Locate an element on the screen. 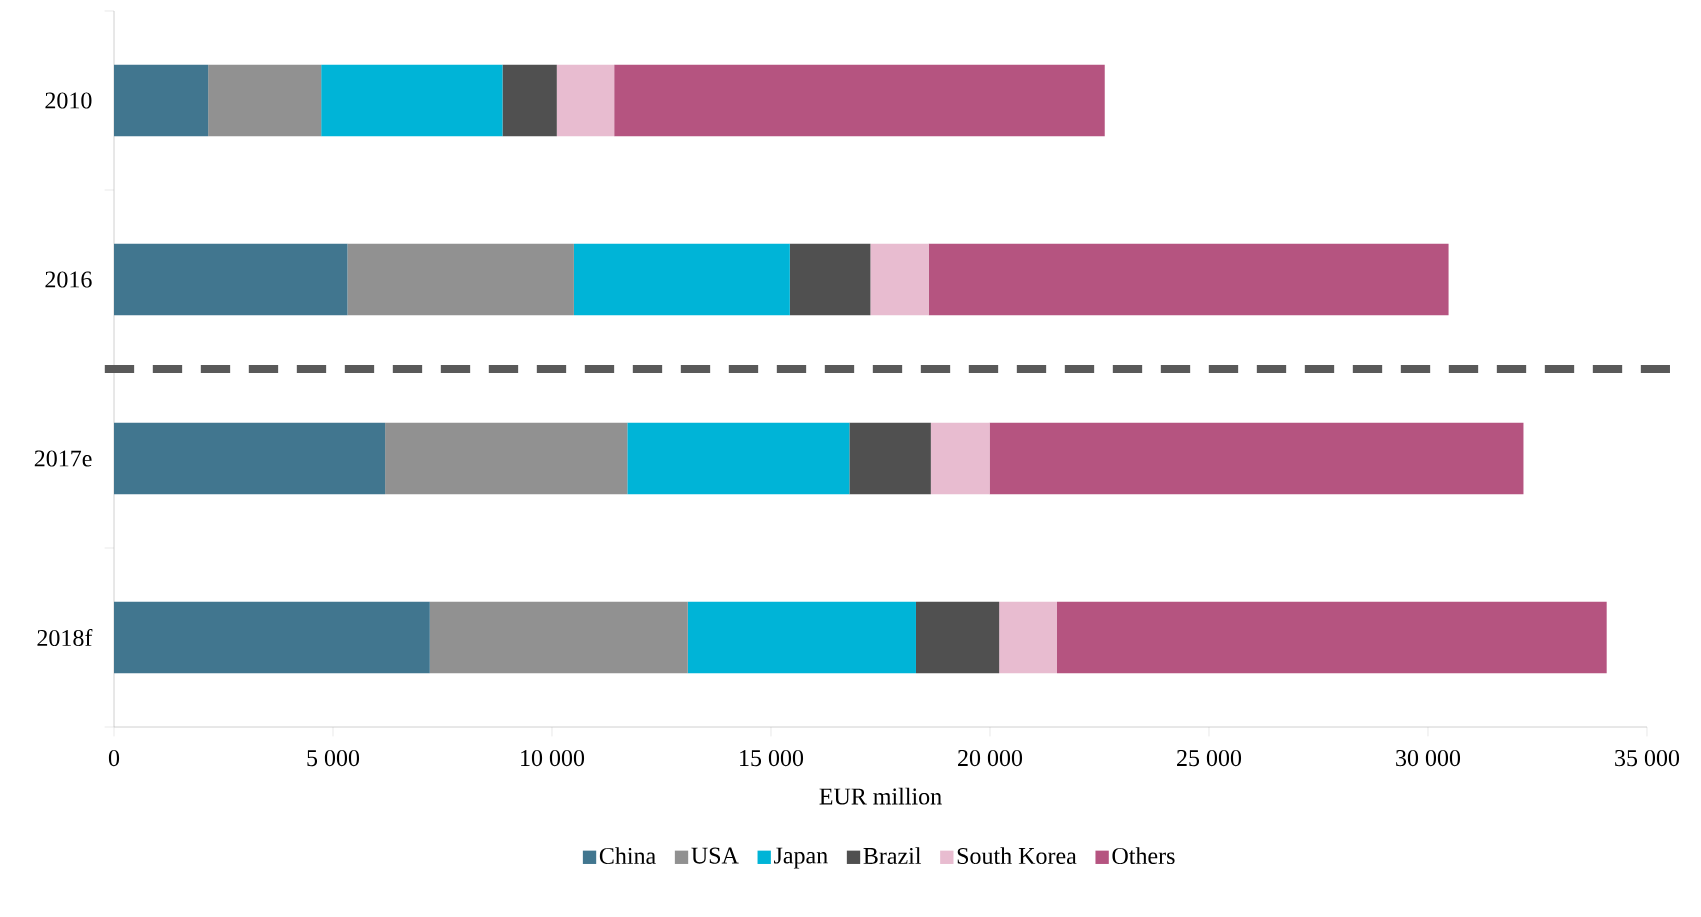 Image resolution: width=1701 pixels, height=917 pixels. x-tick-label: 5 000 is located at coordinates (333, 758).